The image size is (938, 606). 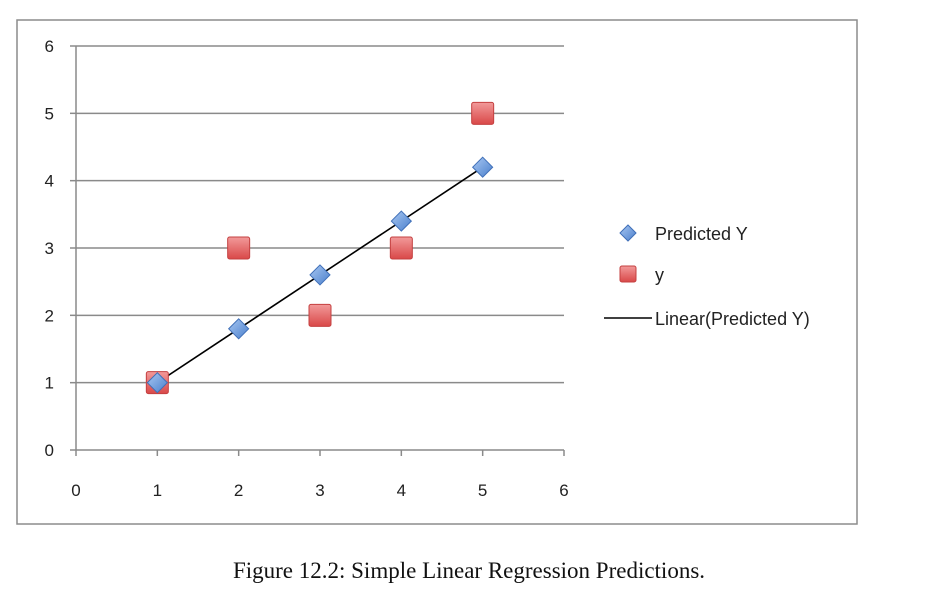 What do you see at coordinates (49, 113) in the screenshot?
I see `y-tick-label: 5` at bounding box center [49, 113].